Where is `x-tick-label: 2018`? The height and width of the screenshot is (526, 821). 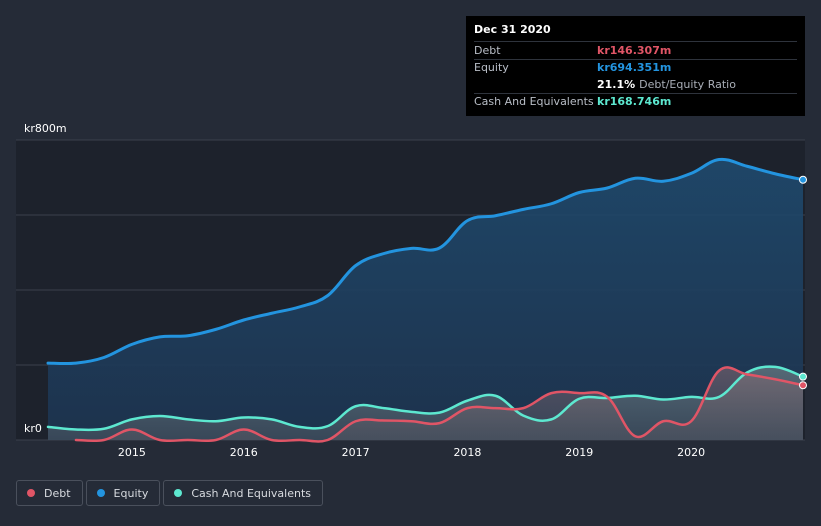 x-tick-label: 2018 is located at coordinates (467, 452).